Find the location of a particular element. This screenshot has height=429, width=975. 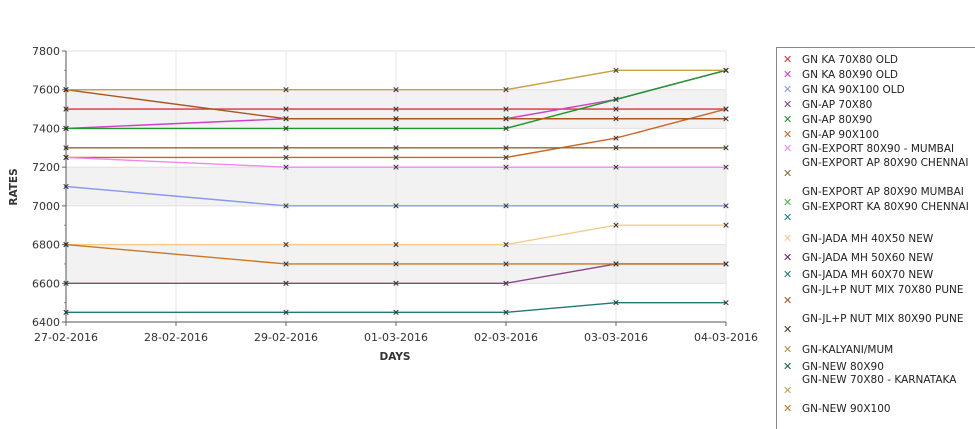

y-tick-label: 7400 is located at coordinates (46, 128).